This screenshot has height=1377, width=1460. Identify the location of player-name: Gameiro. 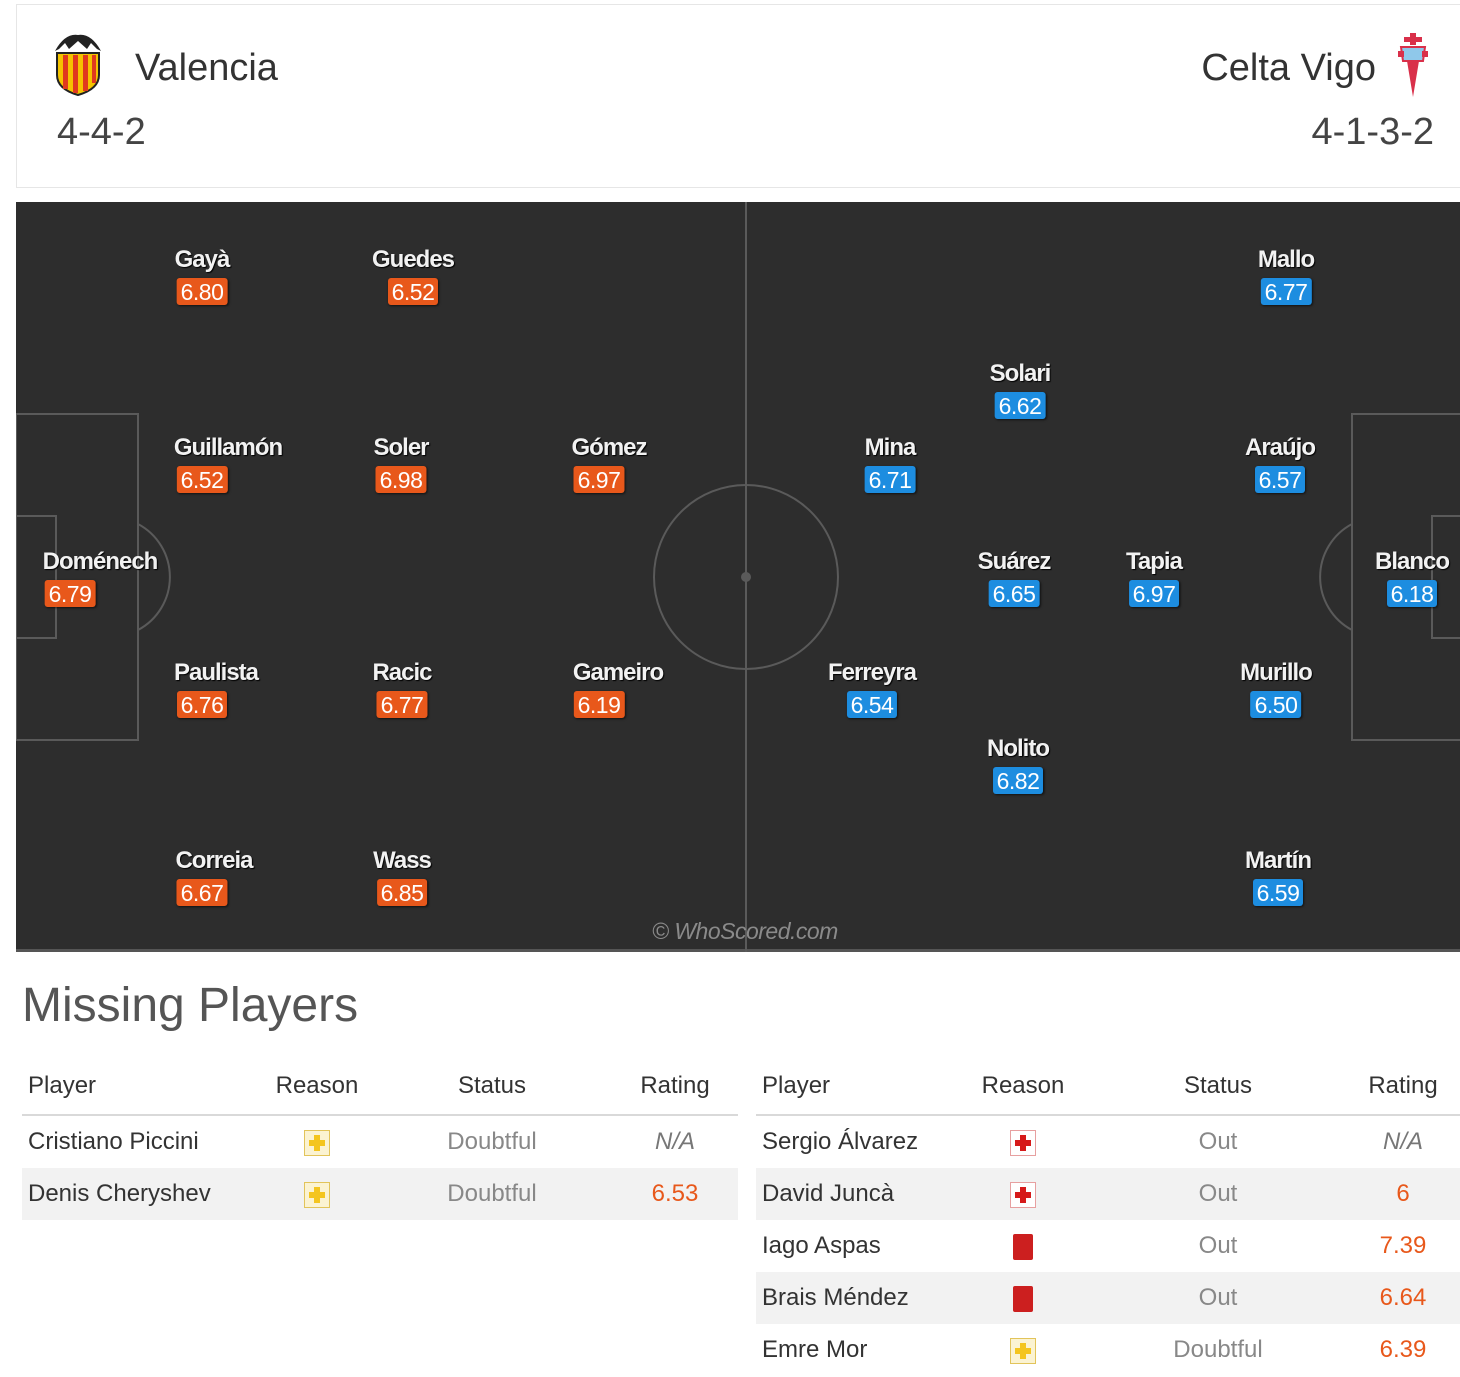
(618, 672).